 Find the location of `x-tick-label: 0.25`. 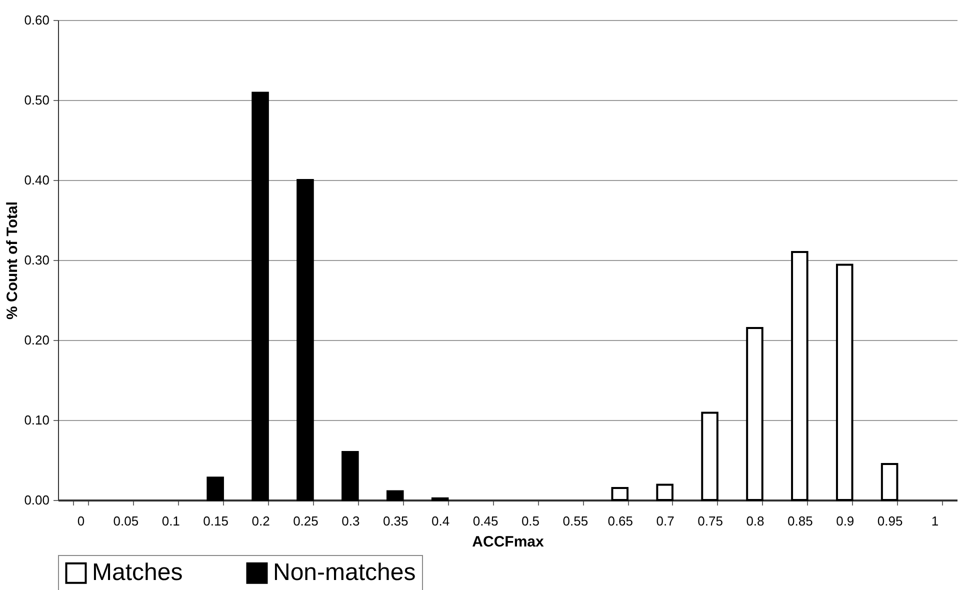

x-tick-label: 0.25 is located at coordinates (305, 521).